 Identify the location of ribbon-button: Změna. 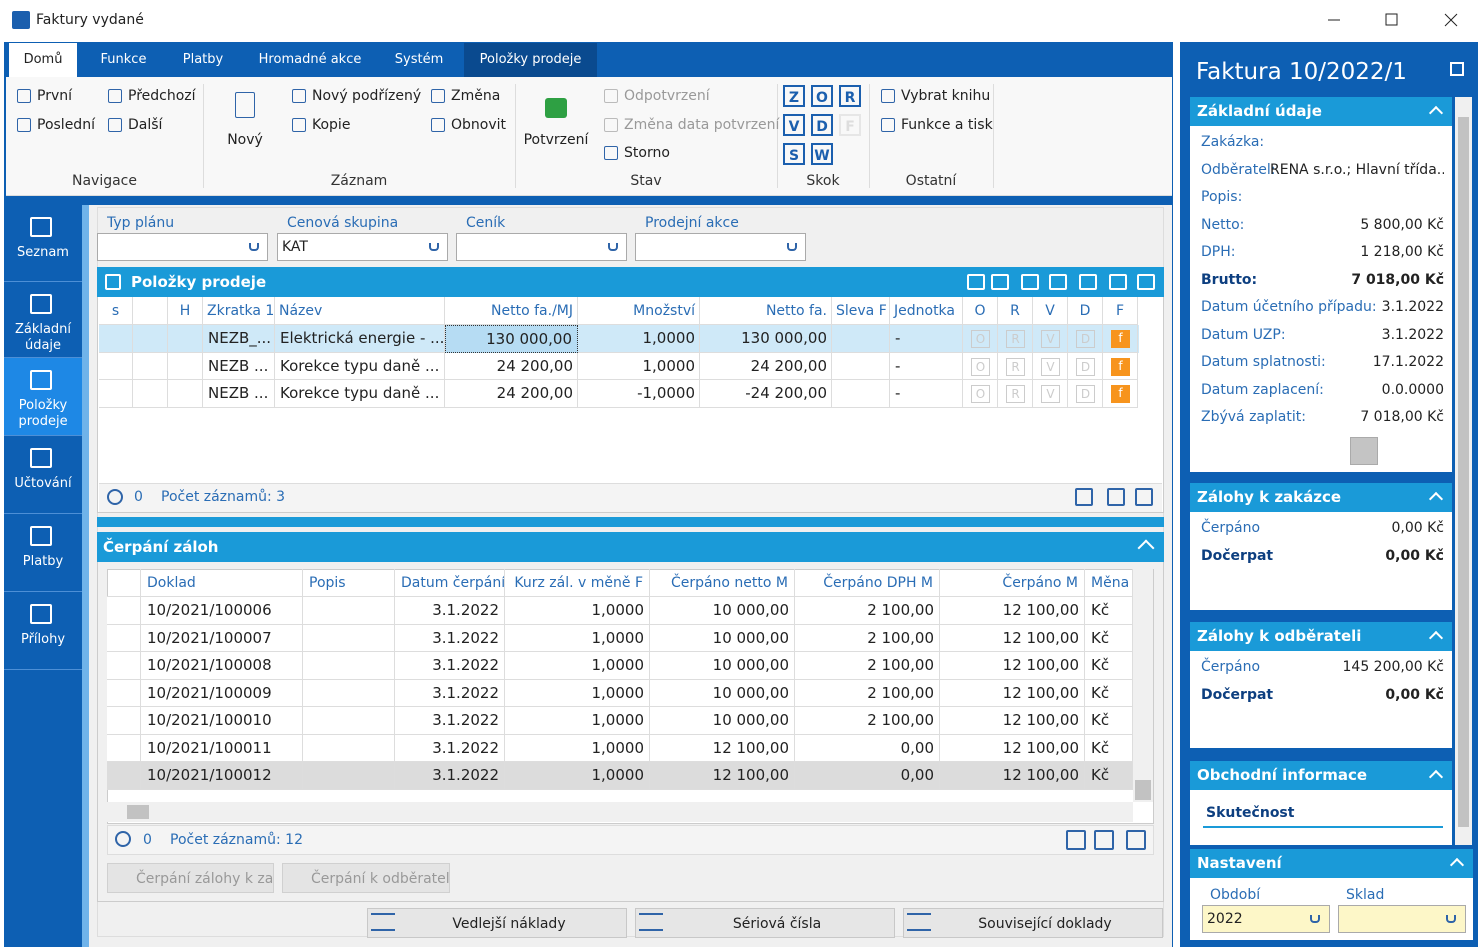
(476, 96).